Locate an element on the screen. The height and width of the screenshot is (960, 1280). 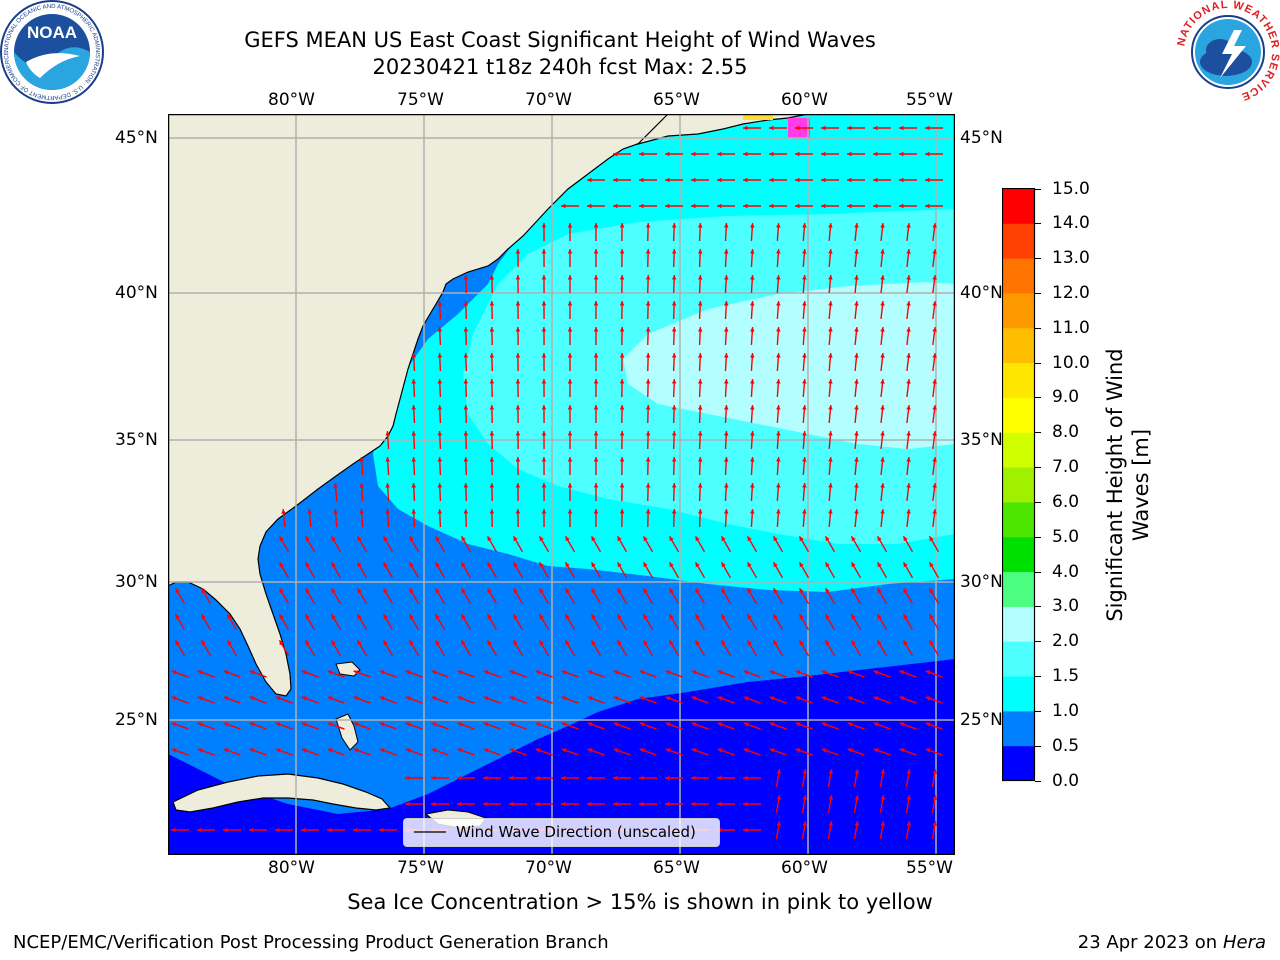
colorbar-tick-label: 0.0 is located at coordinates (1066, 780).